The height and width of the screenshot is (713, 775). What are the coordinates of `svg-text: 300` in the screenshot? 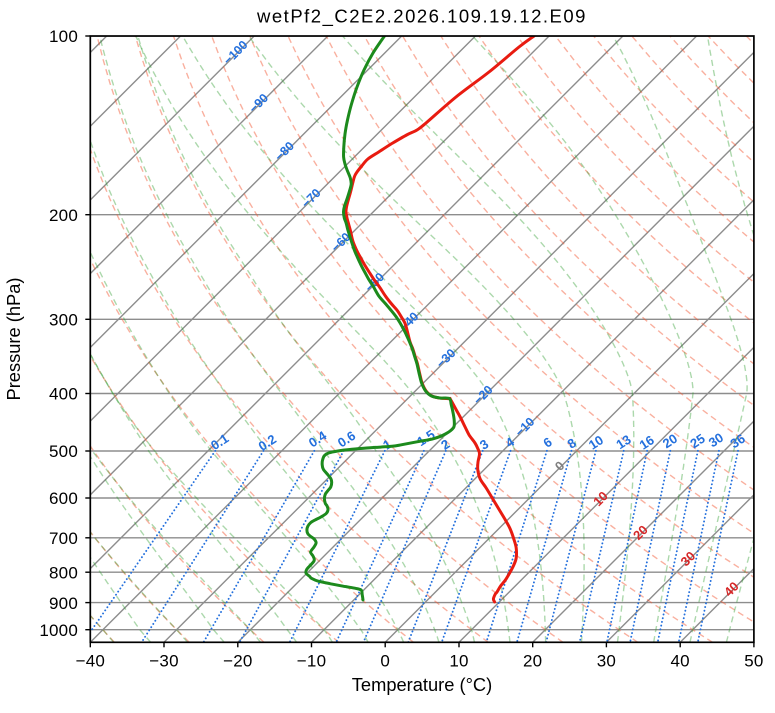 It's located at (63, 320).